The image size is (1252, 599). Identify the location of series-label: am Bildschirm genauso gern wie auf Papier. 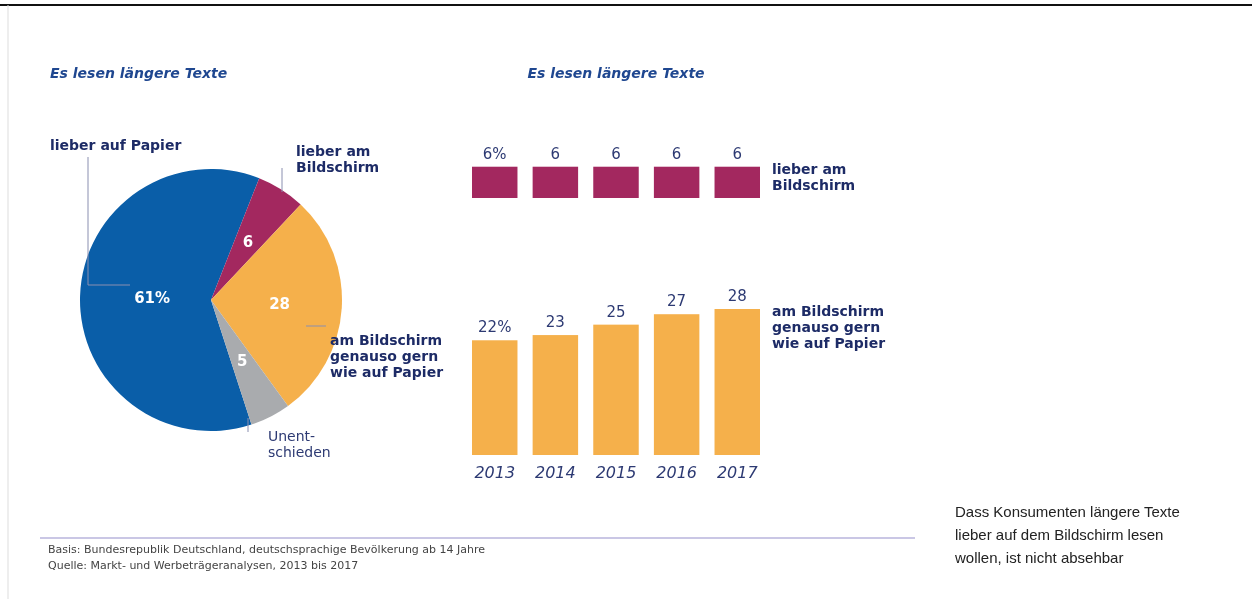
(829, 327).